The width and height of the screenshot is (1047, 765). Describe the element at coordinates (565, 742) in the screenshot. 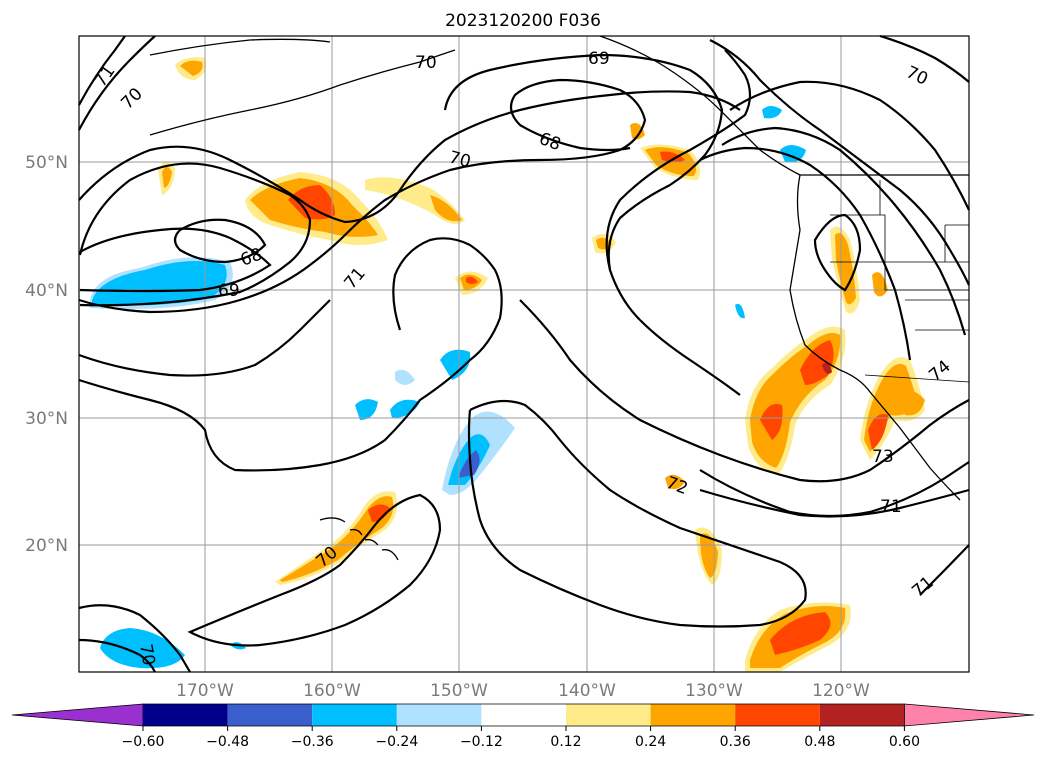

I see `colorbar-tick-label: 0.12` at that location.